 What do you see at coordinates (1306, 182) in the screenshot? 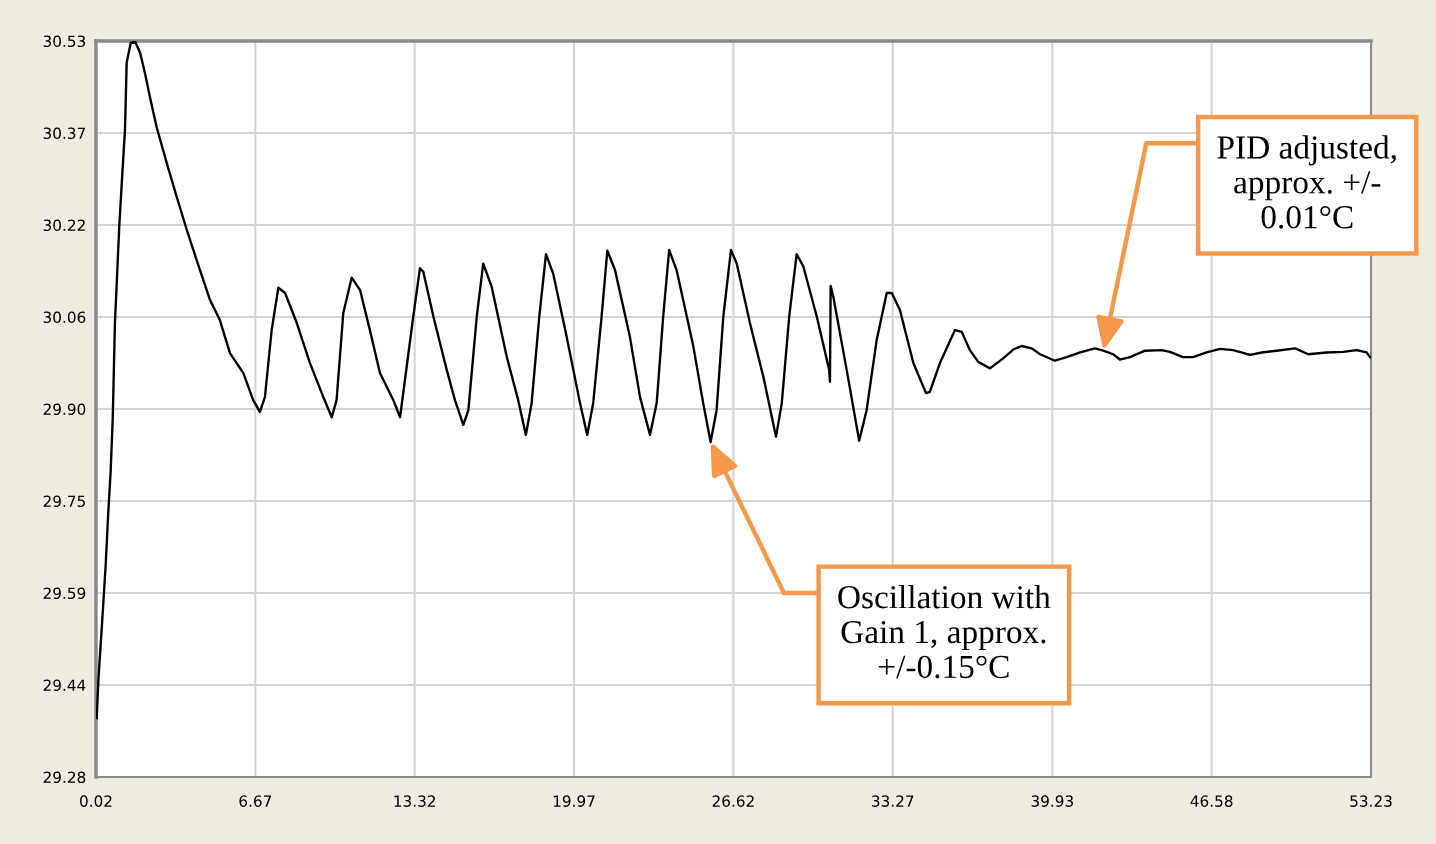
I see `annotation: PID adjusted, approx. +/- 0.01°C` at bounding box center [1306, 182].